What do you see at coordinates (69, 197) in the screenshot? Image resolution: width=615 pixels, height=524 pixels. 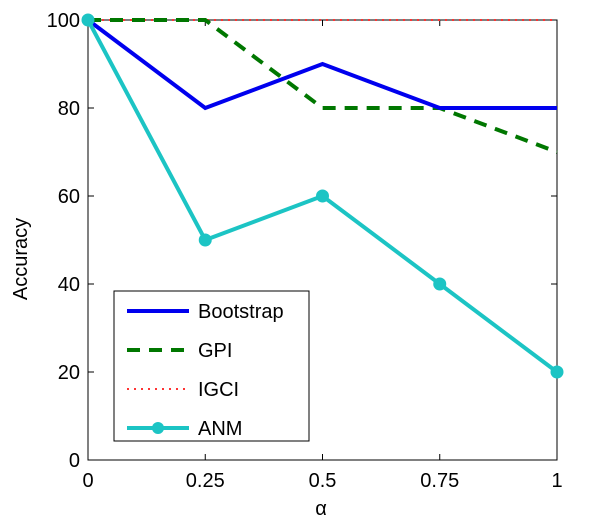 I see `y-tick-label: 60` at bounding box center [69, 197].